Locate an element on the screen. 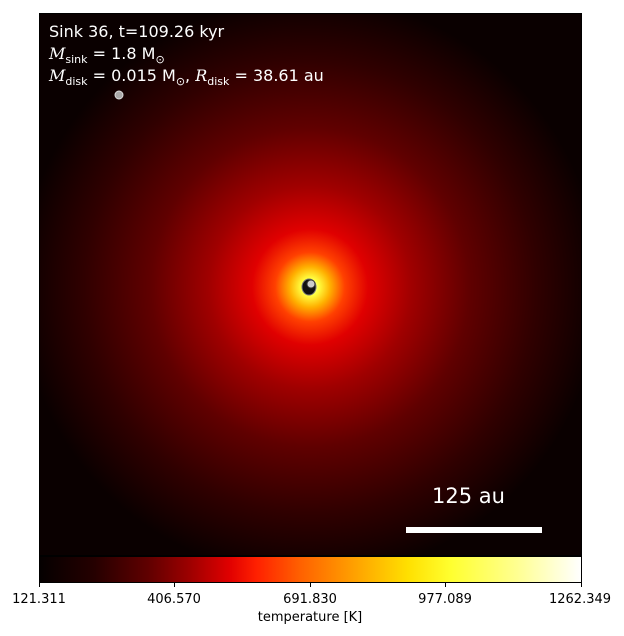 The width and height of the screenshot is (624, 636). sink-title: Sink 36, t=109.26 kyr is located at coordinates (137, 31).